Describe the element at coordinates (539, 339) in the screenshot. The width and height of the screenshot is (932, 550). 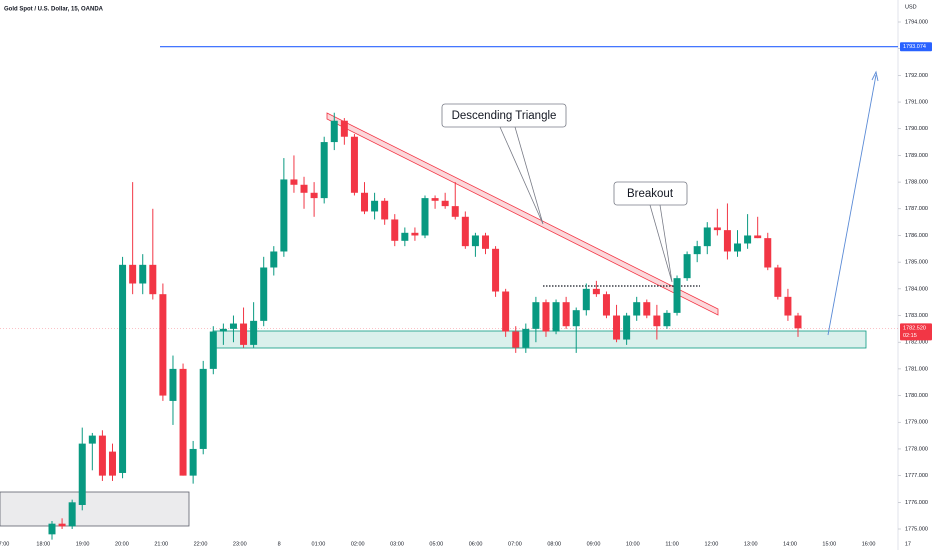
I see `demand-zone` at that location.